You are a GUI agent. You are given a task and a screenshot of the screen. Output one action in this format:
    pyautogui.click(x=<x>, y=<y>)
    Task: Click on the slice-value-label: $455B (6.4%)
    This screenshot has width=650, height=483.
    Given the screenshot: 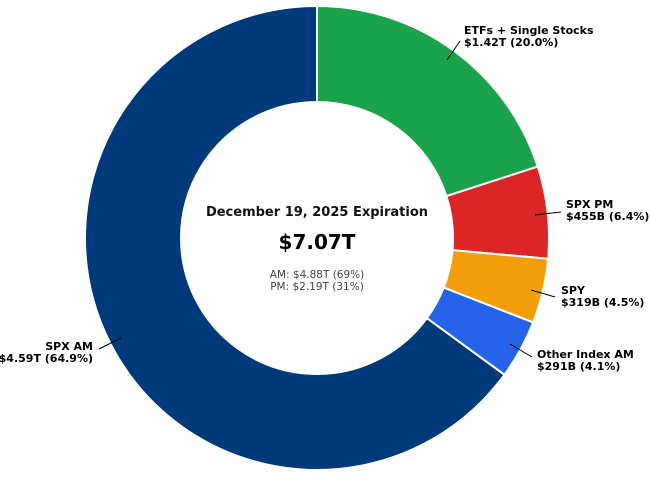 What is the action you would take?
    pyautogui.click(x=607, y=216)
    